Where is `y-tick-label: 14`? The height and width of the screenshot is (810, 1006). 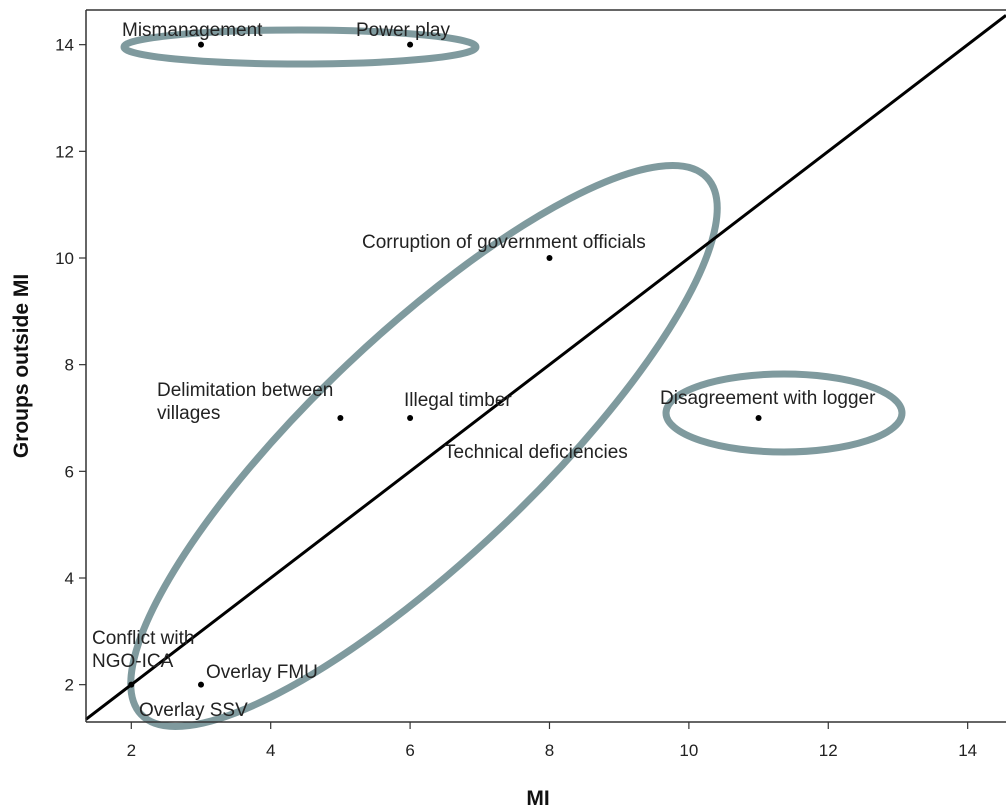
y-tick-label: 14 is located at coordinates (64, 45).